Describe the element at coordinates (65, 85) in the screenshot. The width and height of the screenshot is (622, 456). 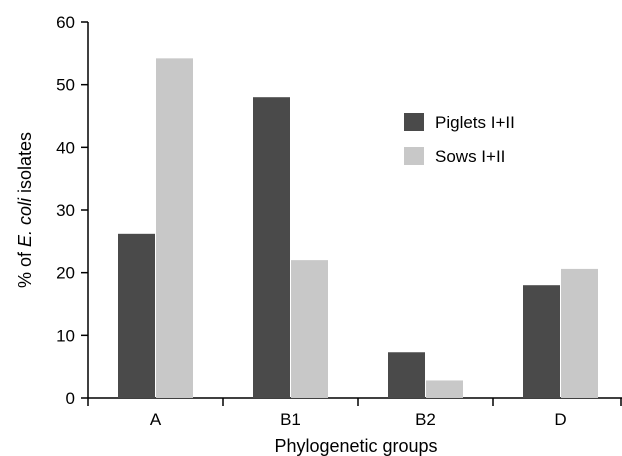
I see `y-tick-label: 50` at that location.